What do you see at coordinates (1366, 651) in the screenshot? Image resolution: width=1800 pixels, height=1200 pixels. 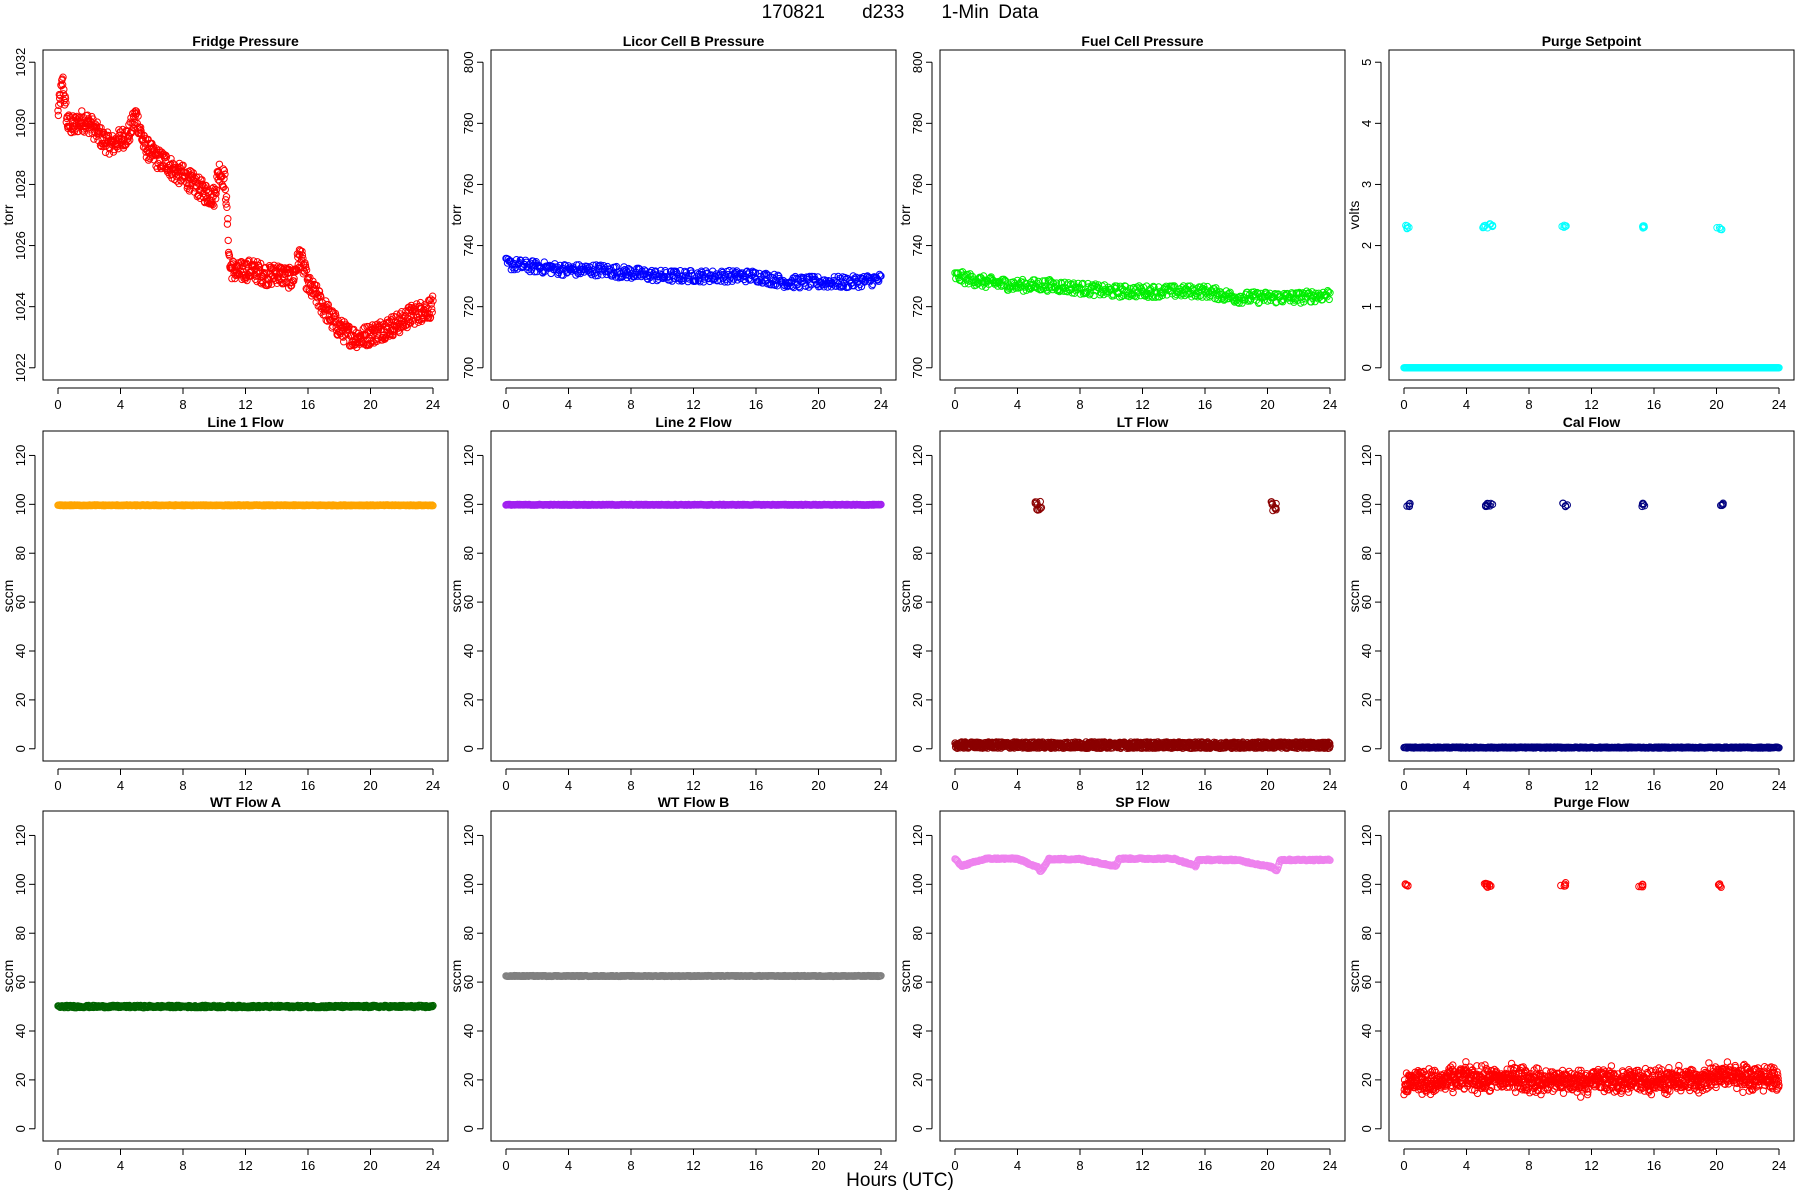 I see `y-tick-label: 40` at bounding box center [1366, 651].